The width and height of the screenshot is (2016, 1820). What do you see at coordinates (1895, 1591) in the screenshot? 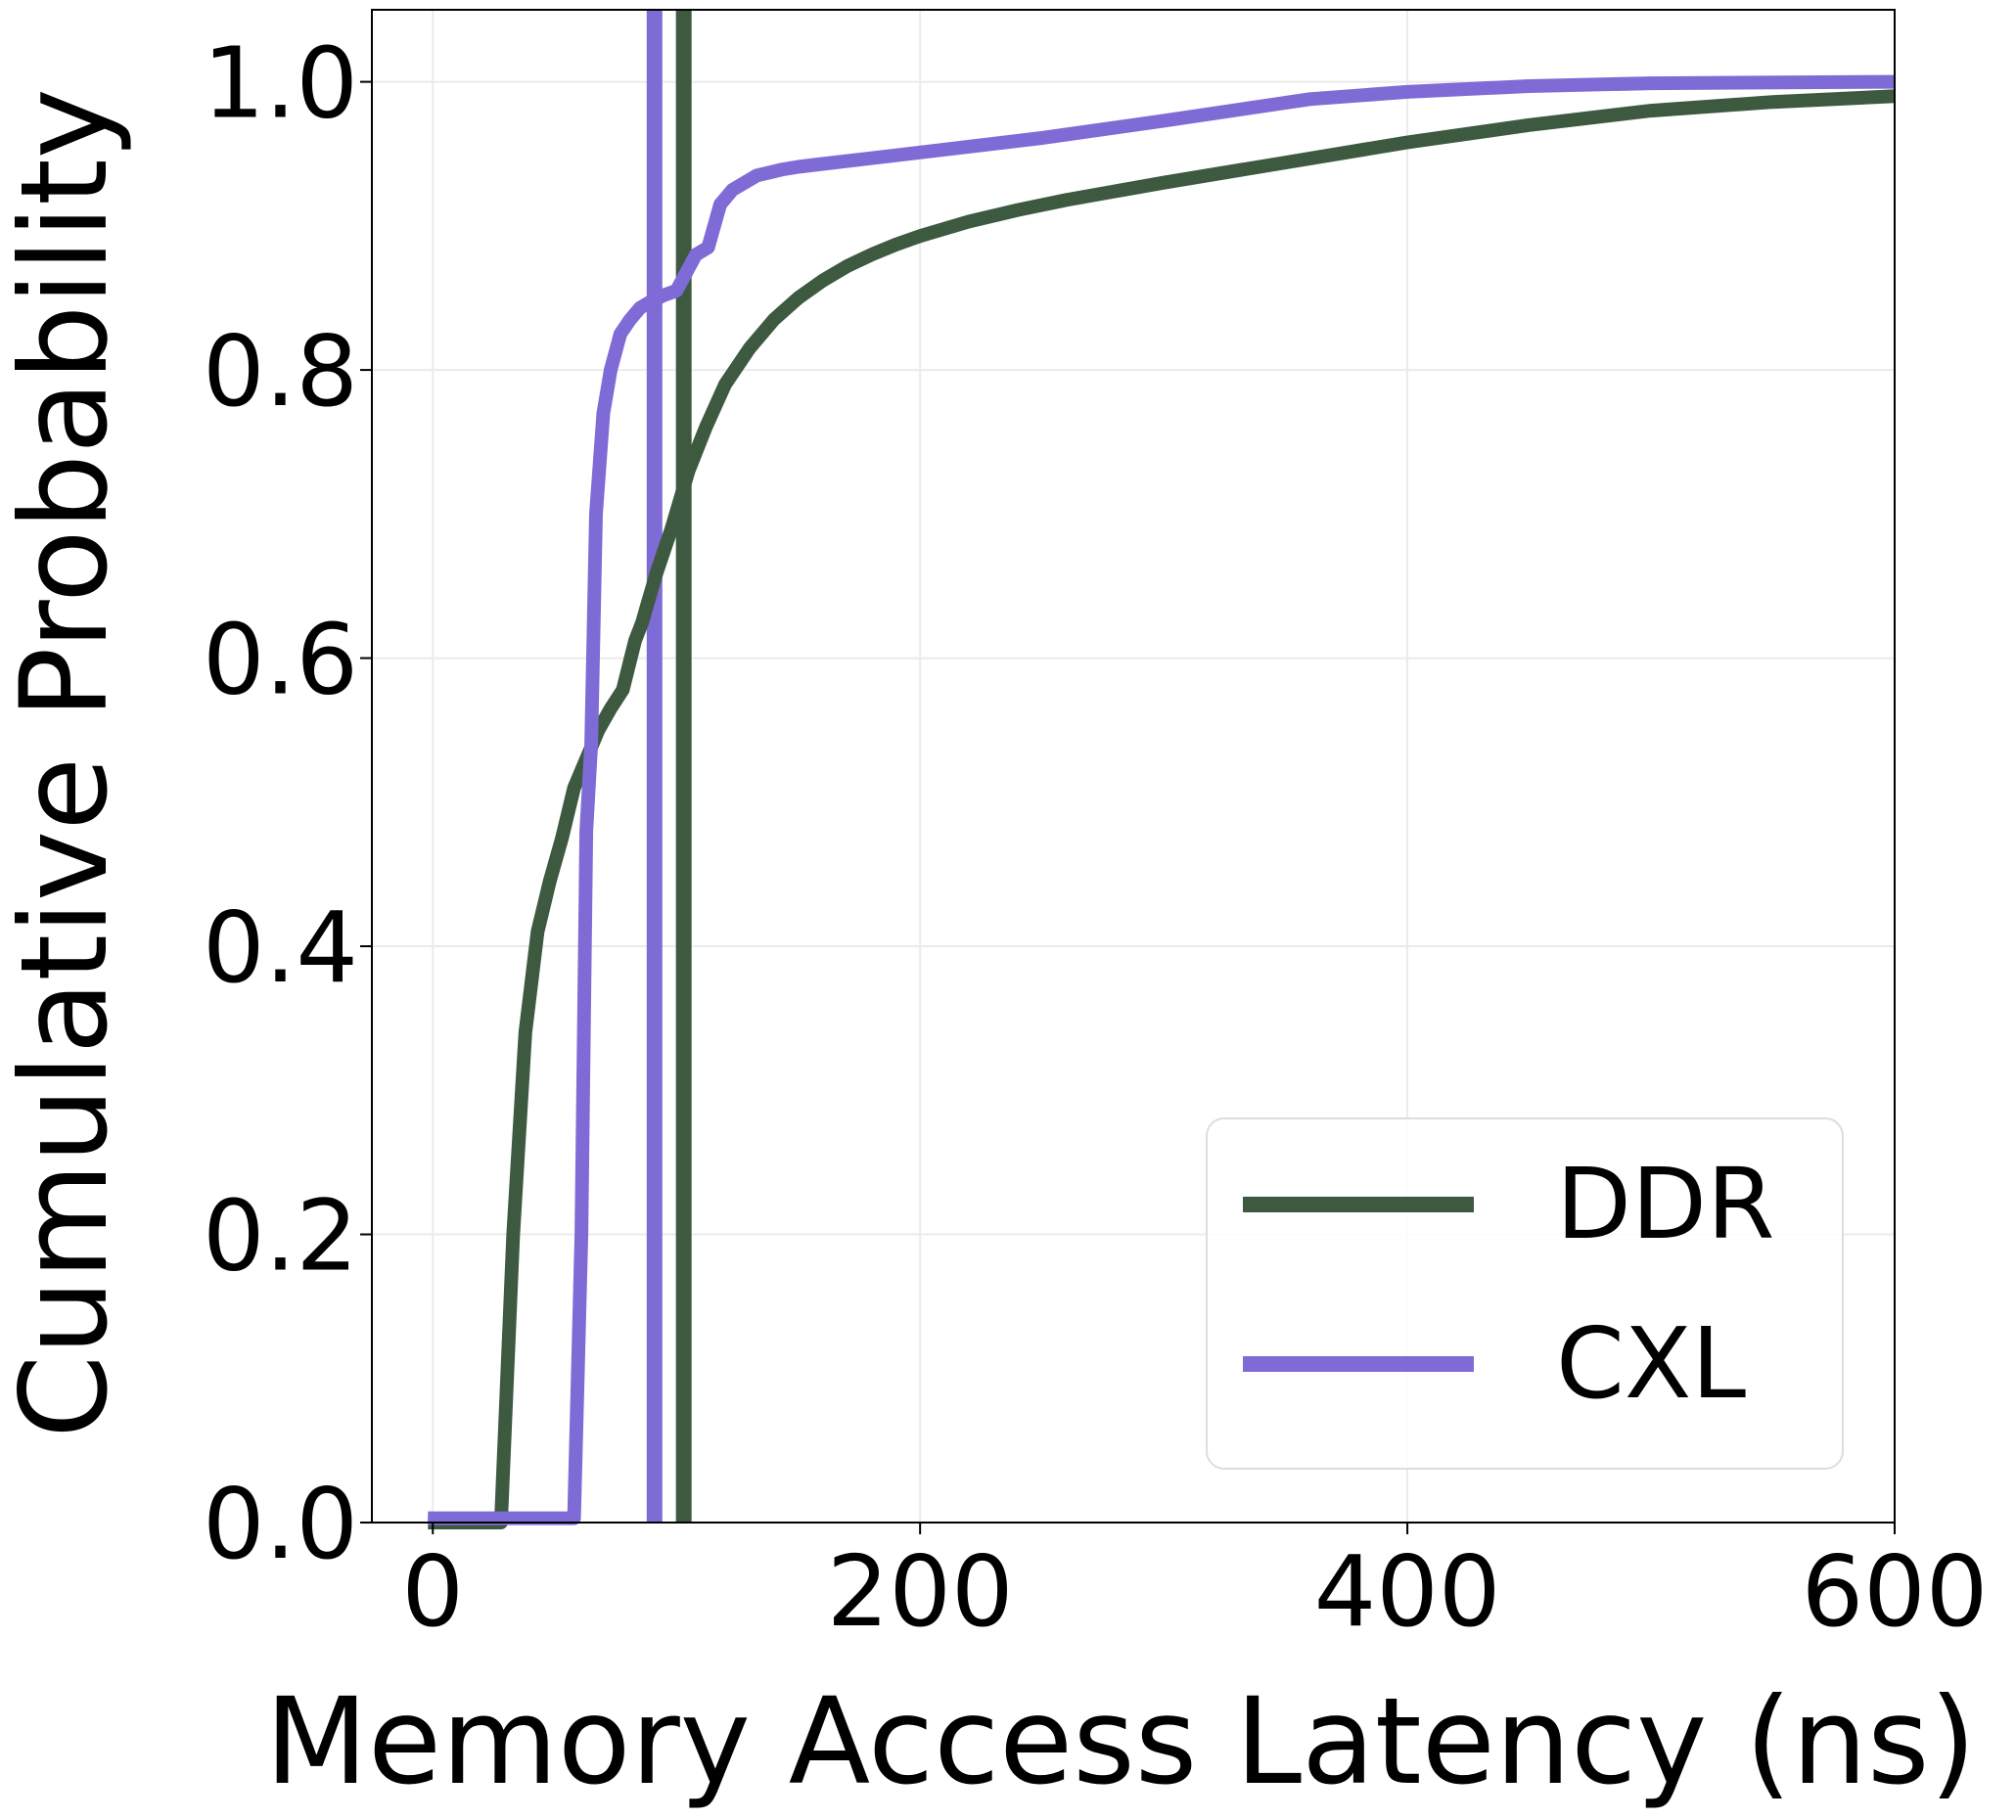
I see `x-tick-label: 600` at bounding box center [1895, 1591].